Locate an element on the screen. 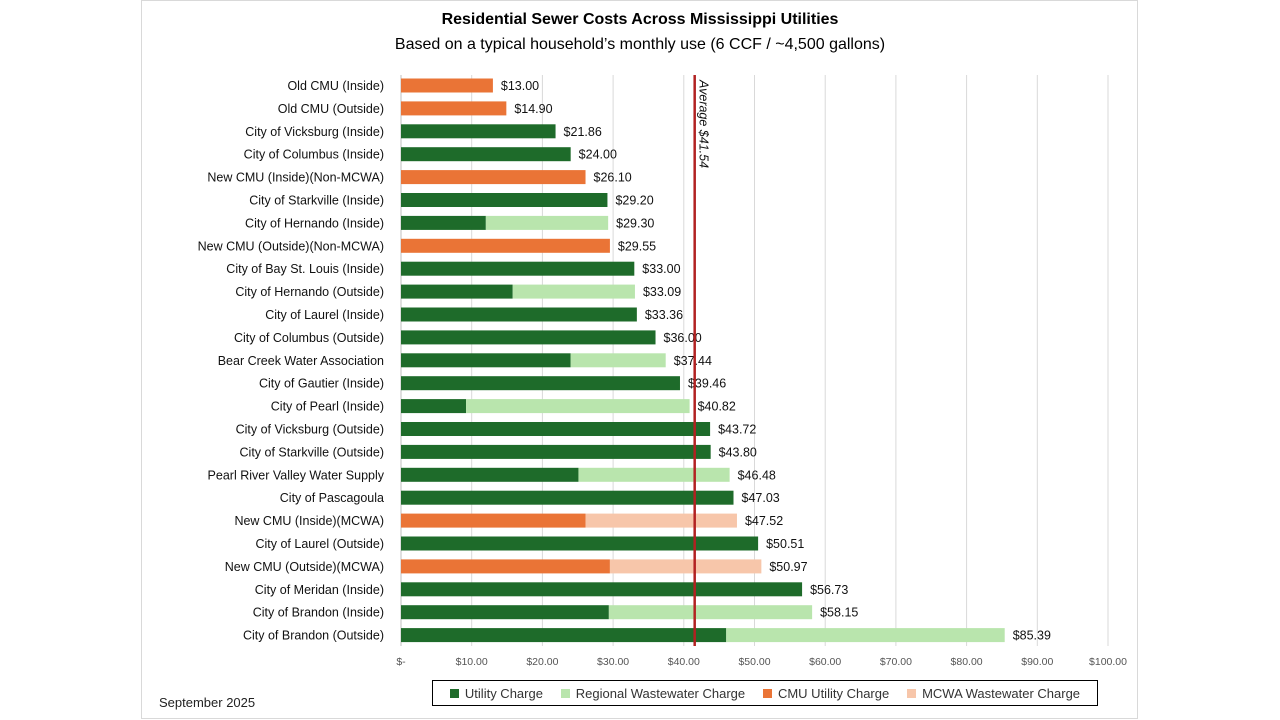 The height and width of the screenshot is (720, 1280). value-label: $50.97 is located at coordinates (788, 567).